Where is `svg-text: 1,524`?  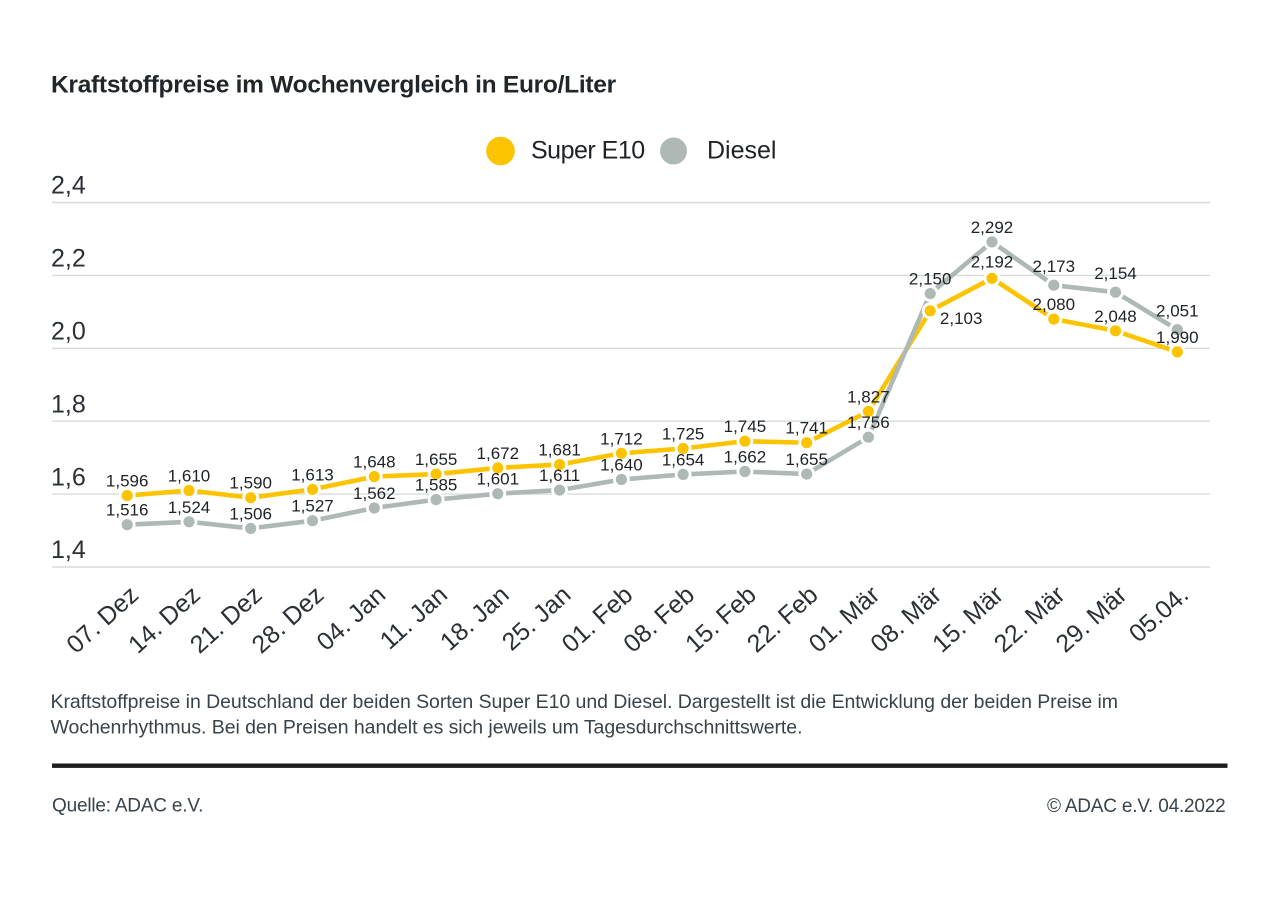 svg-text: 1,524 is located at coordinates (189, 507).